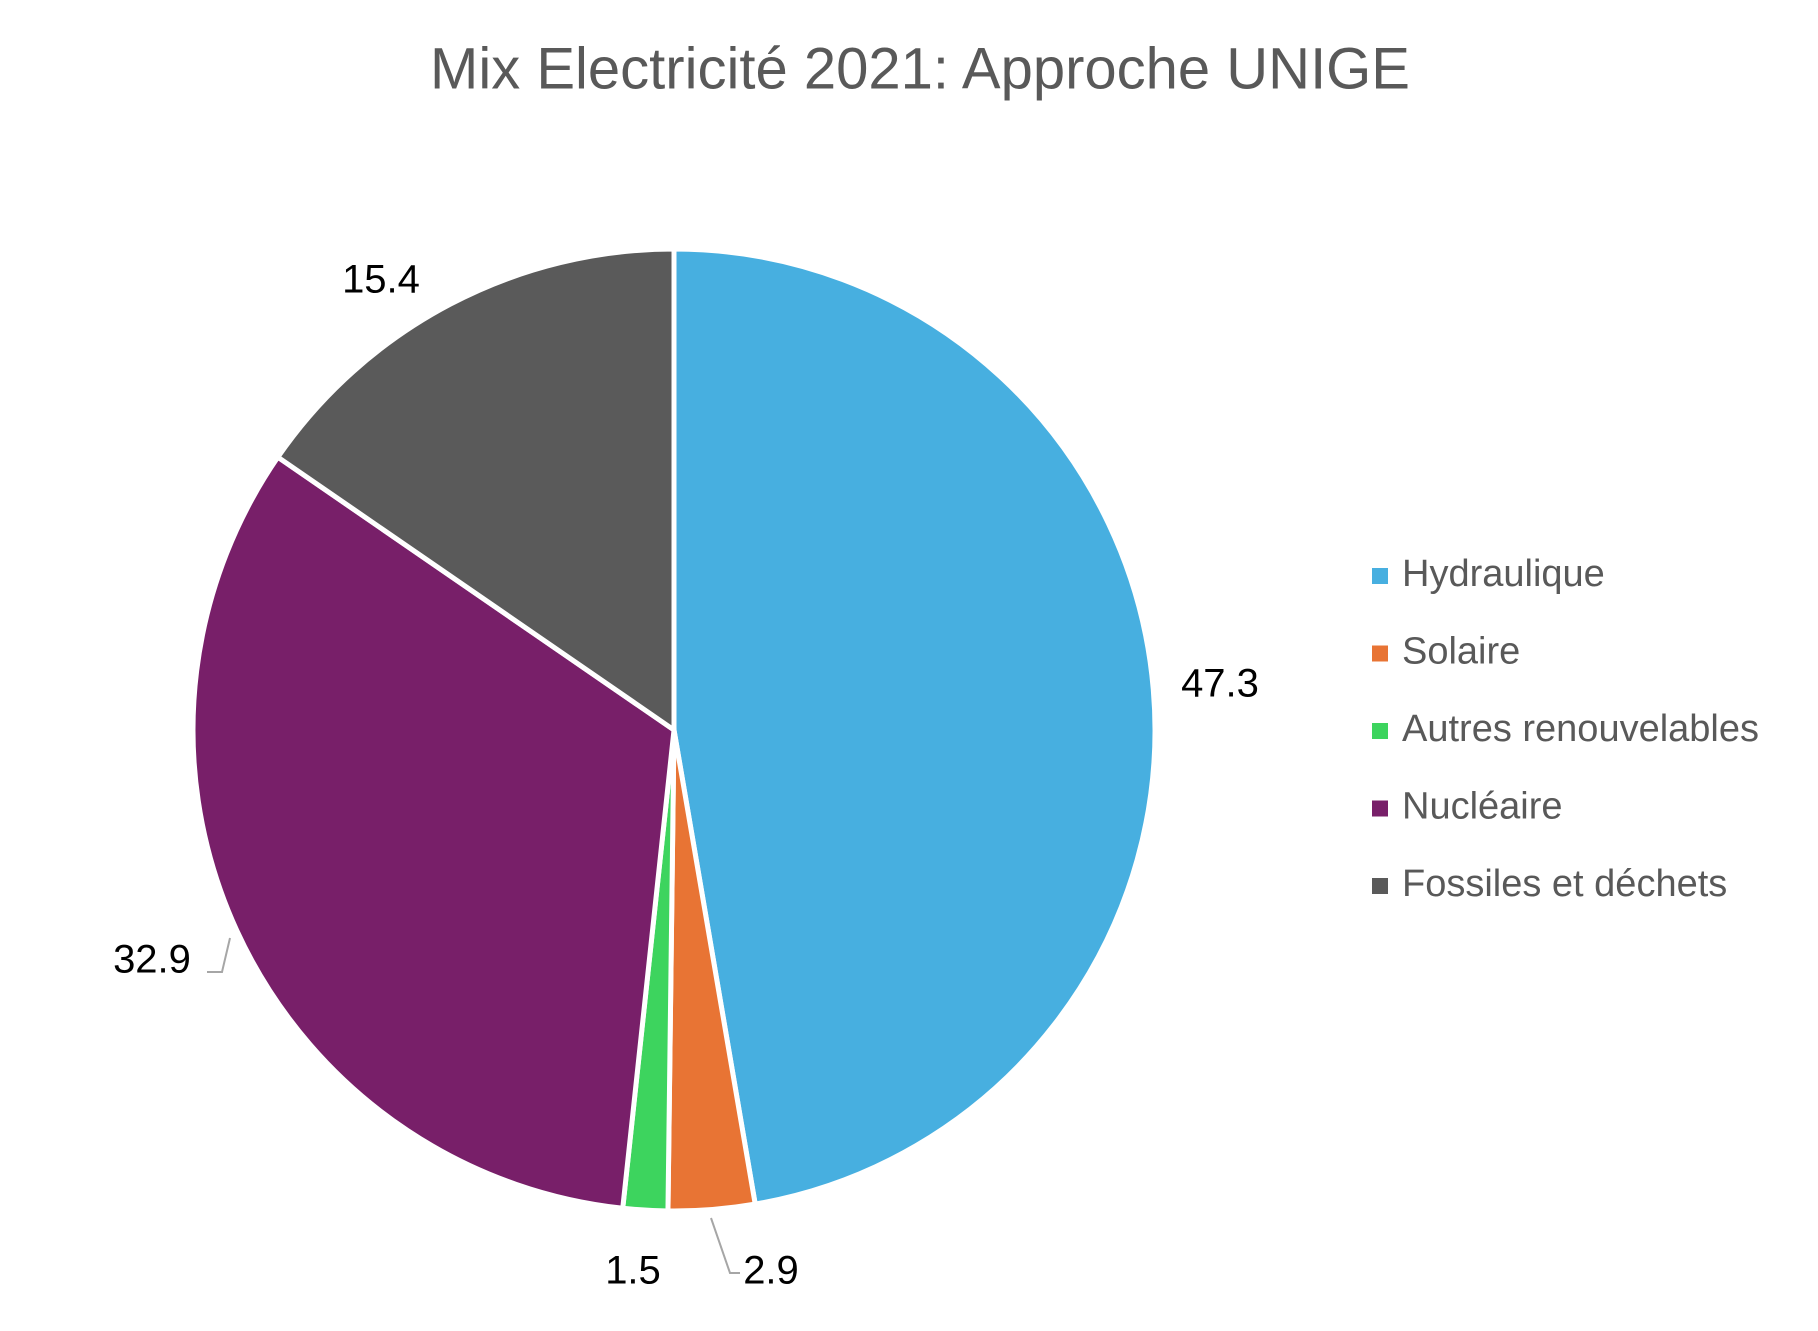 The width and height of the screenshot is (1818, 1331). Describe the element at coordinates (1461, 652) in the screenshot. I see `legend-label: Solaire` at that location.